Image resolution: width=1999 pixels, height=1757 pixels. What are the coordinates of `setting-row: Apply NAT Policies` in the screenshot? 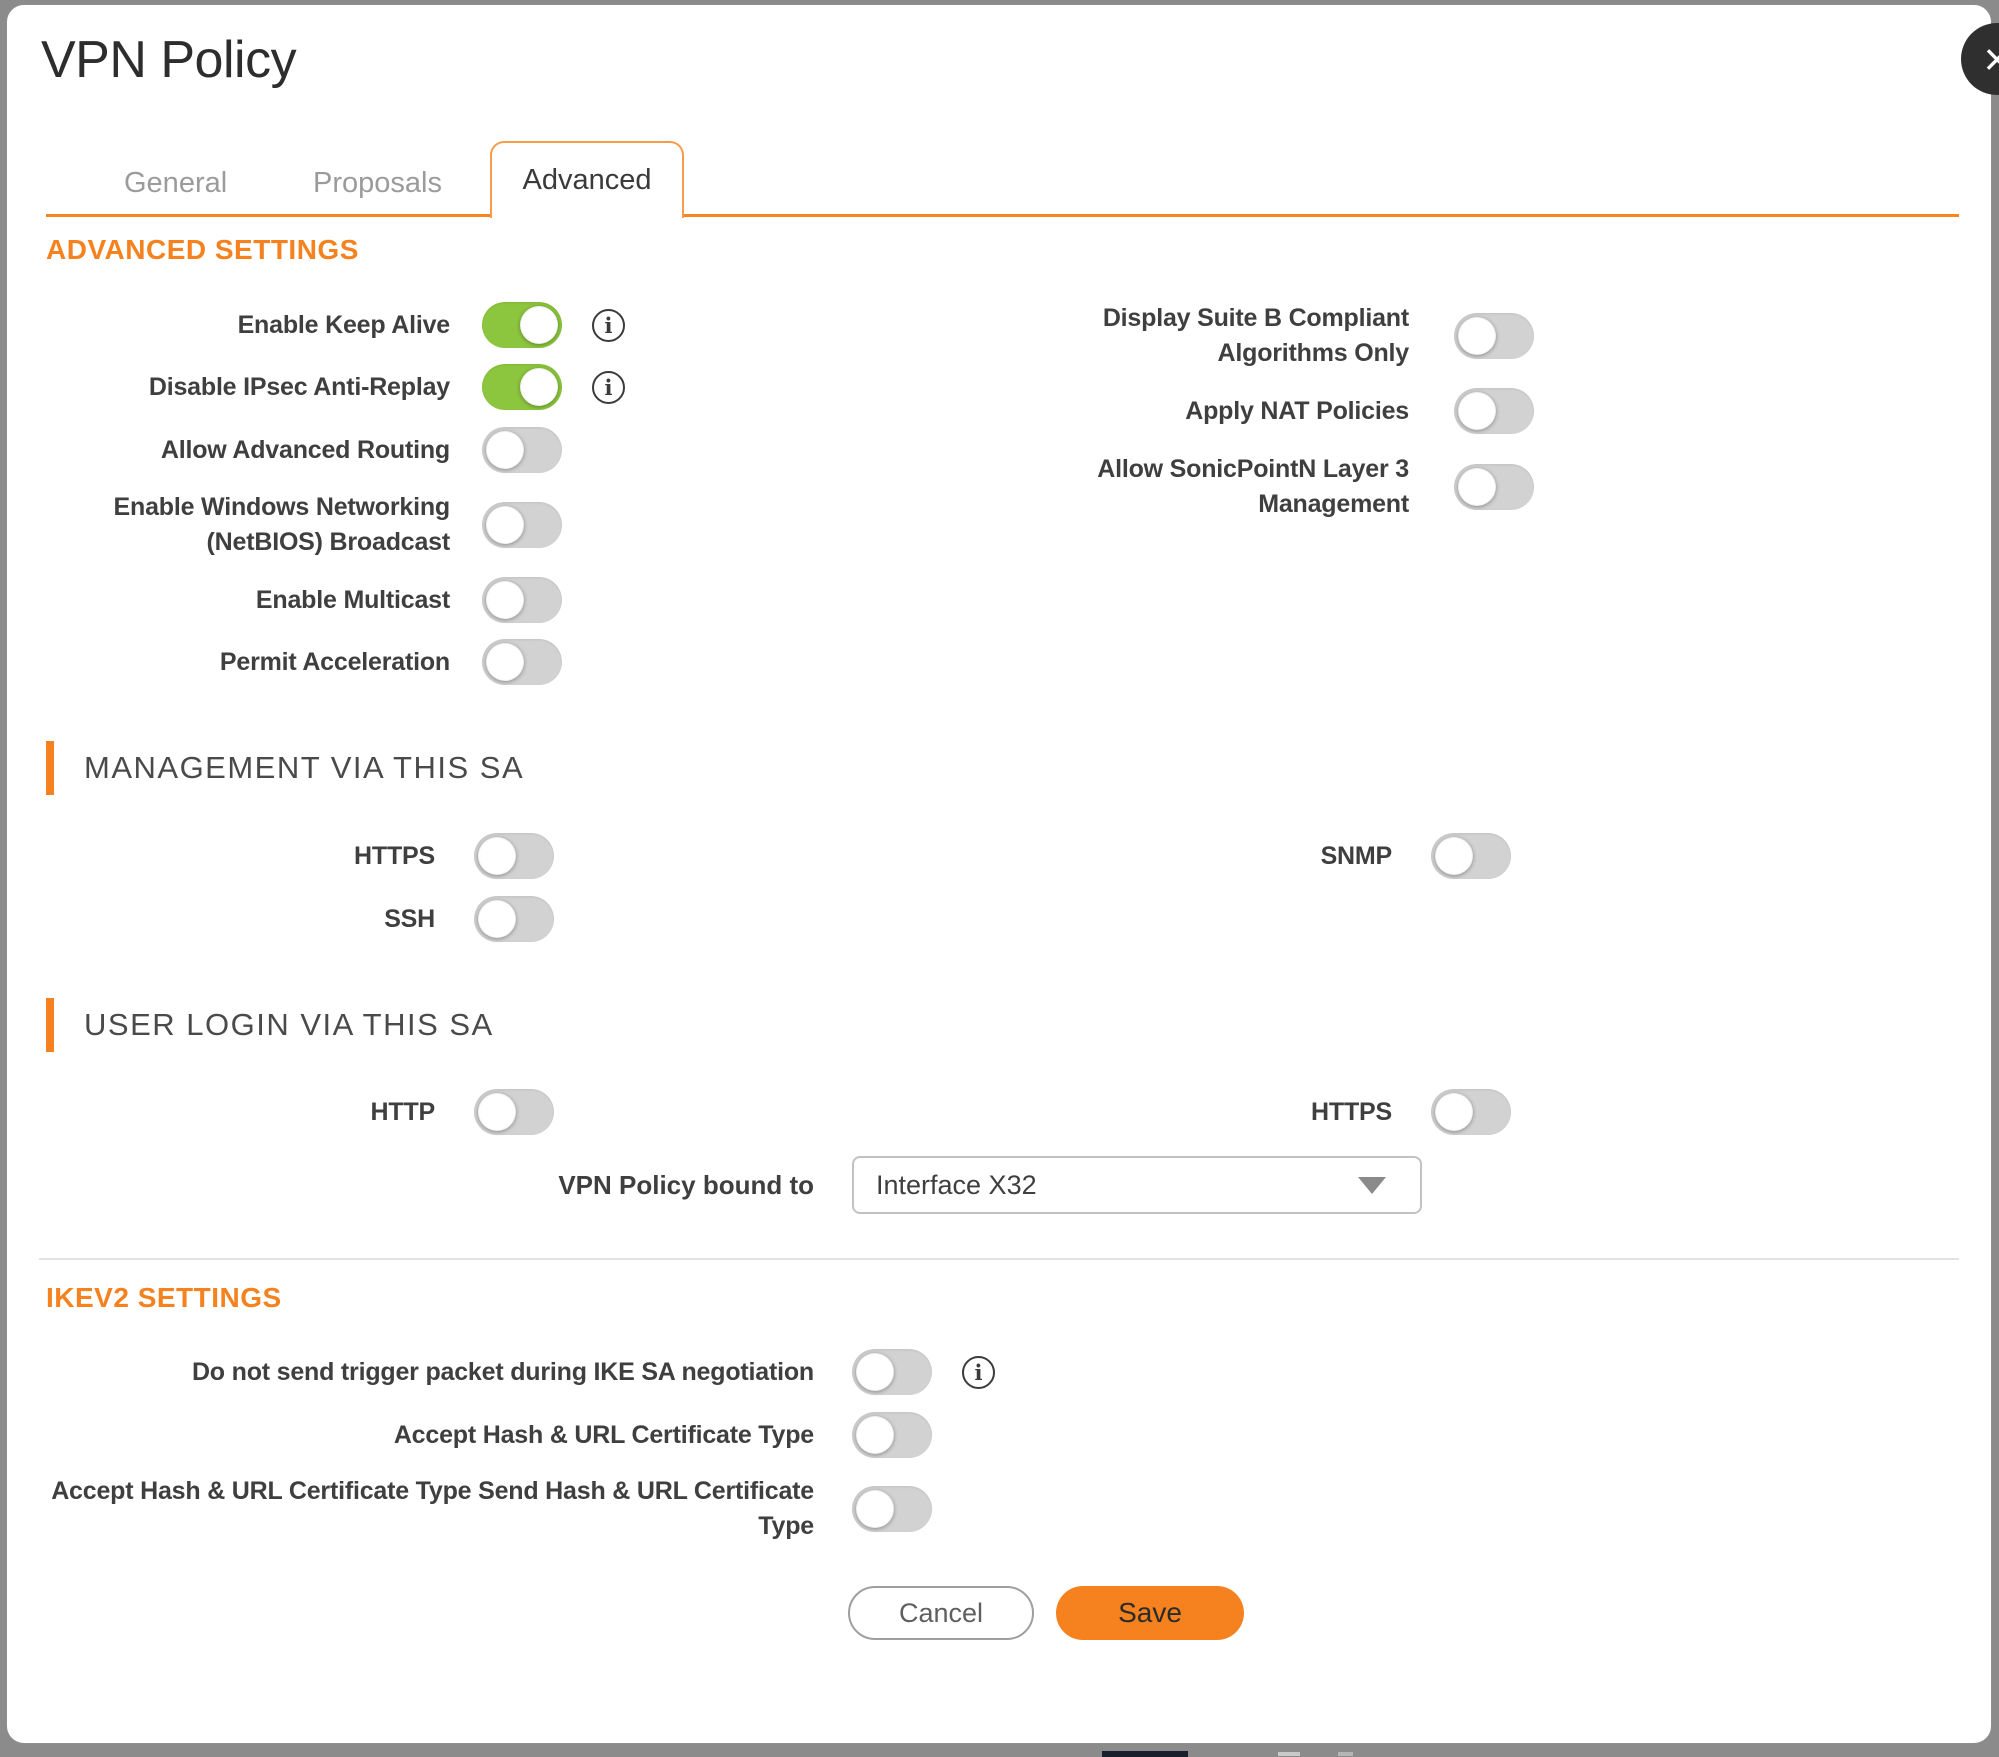 It's located at (1303, 411).